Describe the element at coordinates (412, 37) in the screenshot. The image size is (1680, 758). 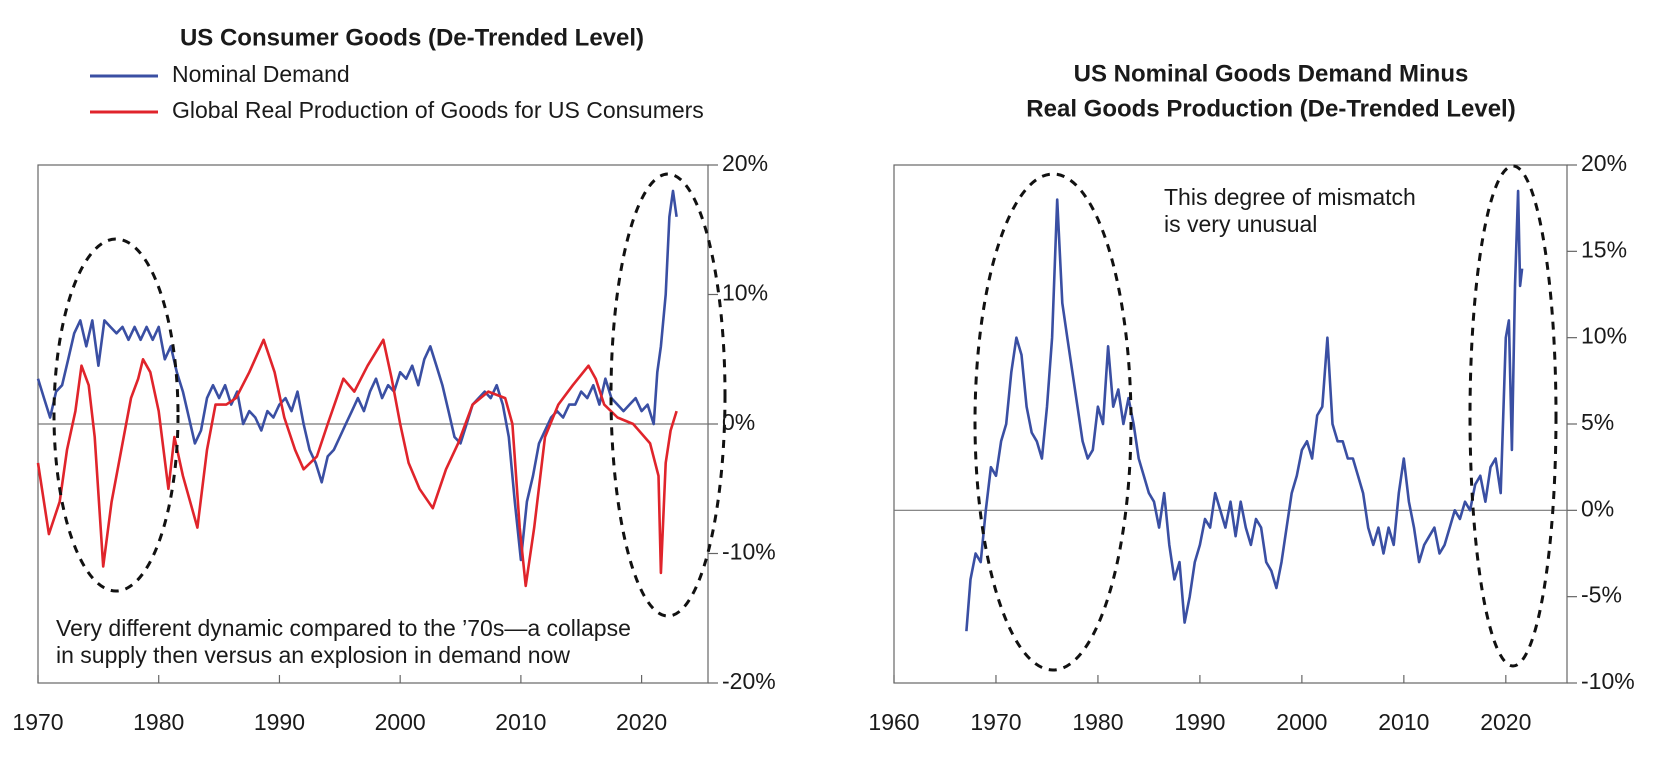
I see `chart-title: US Consumer Goods (De-Trended Level)` at that location.